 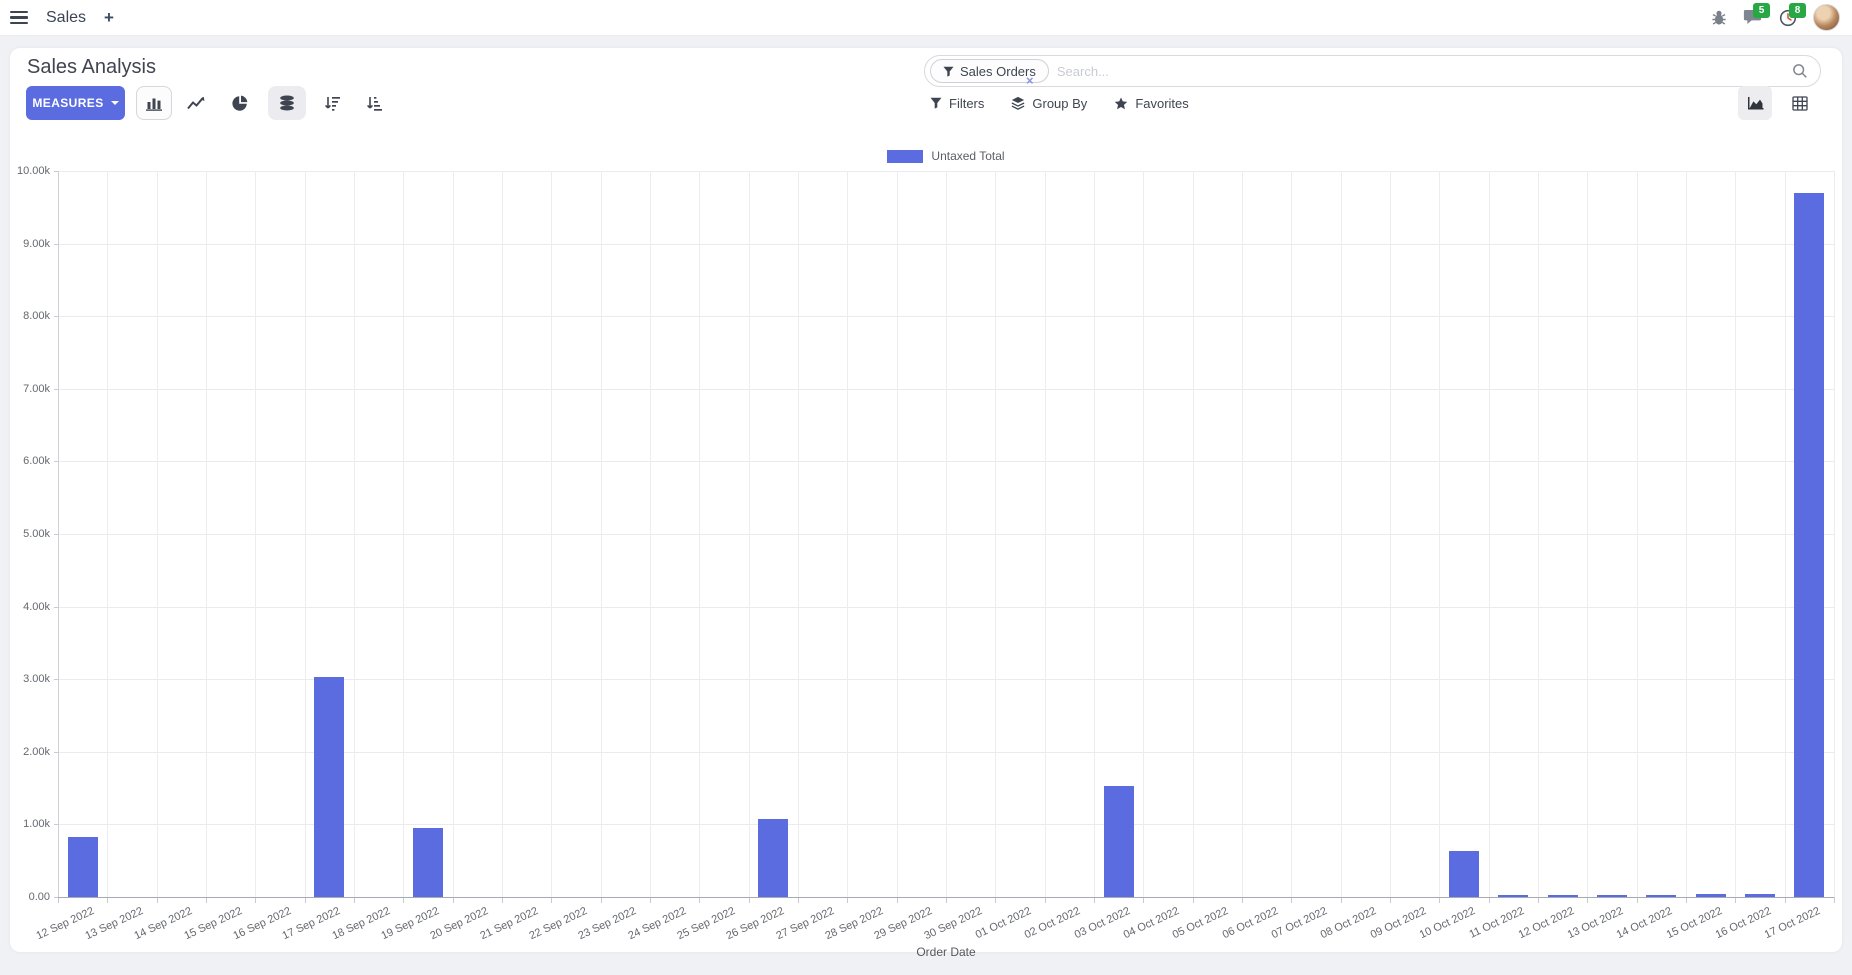 What do you see at coordinates (1121, 103) in the screenshot?
I see `star-icon` at bounding box center [1121, 103].